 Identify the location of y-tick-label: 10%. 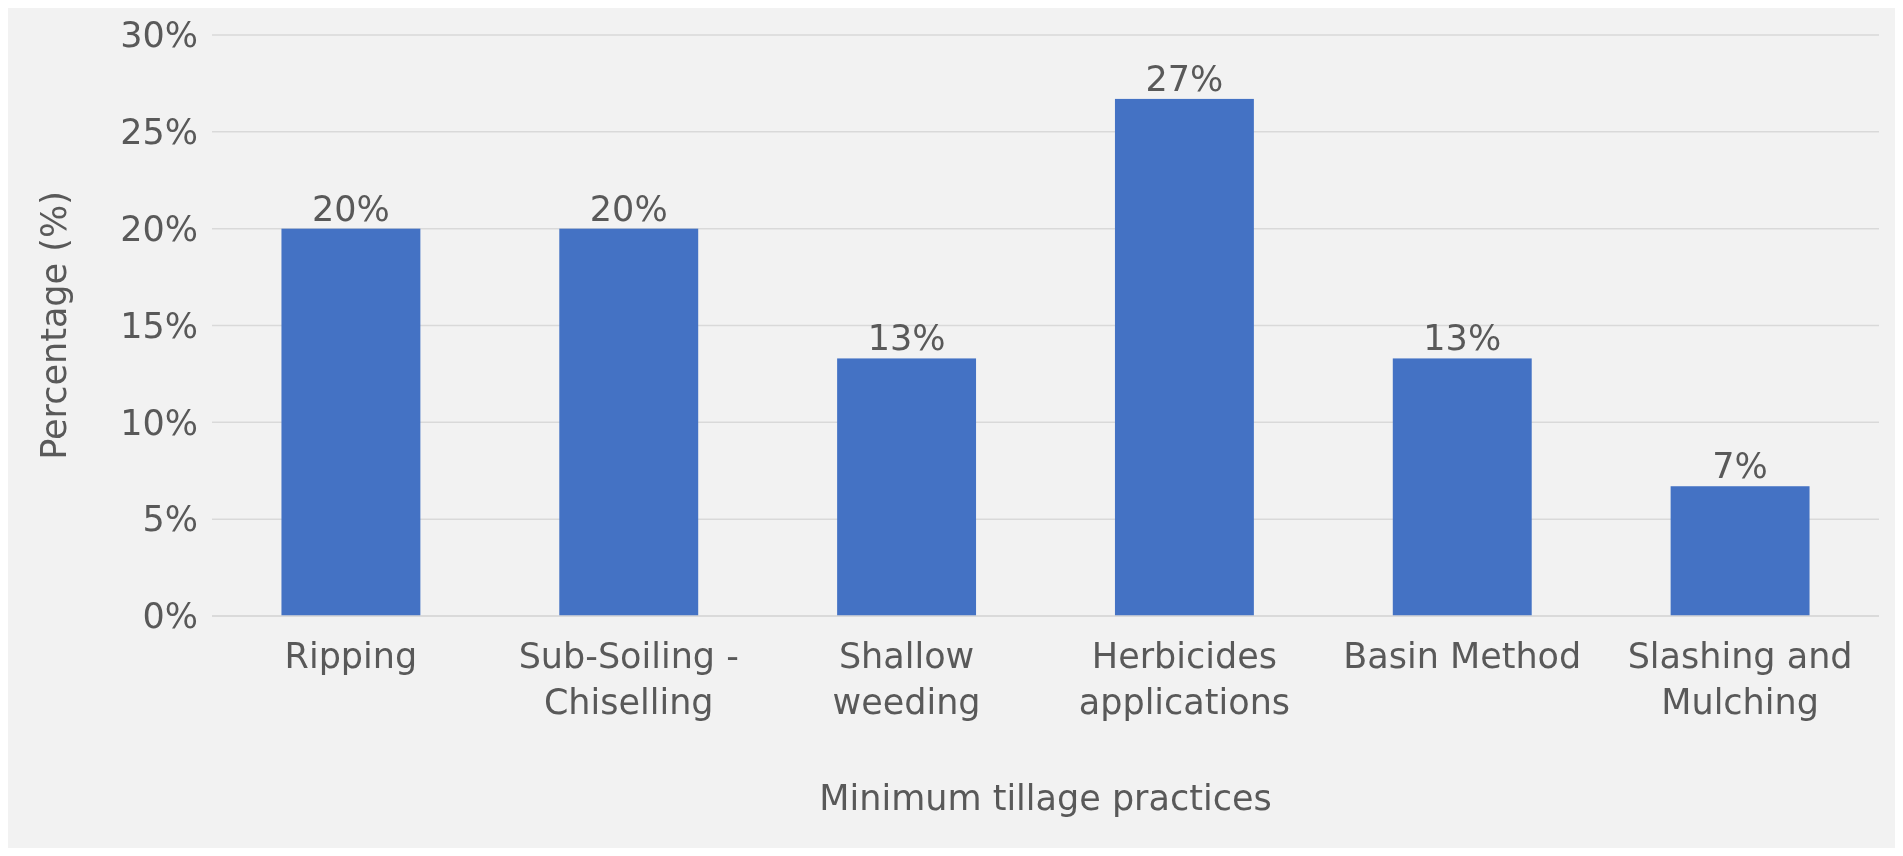
(159, 422).